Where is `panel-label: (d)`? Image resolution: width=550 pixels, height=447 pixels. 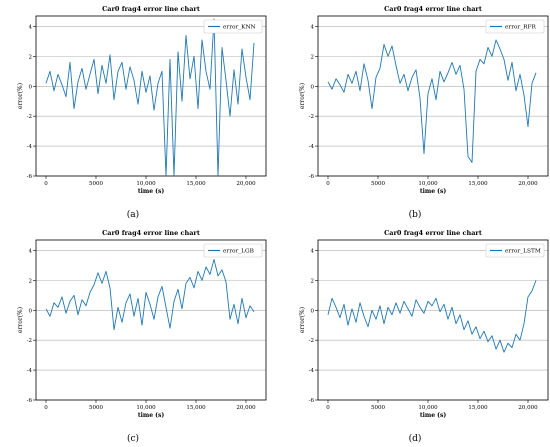 panel-label: (d) is located at coordinates (415, 438).